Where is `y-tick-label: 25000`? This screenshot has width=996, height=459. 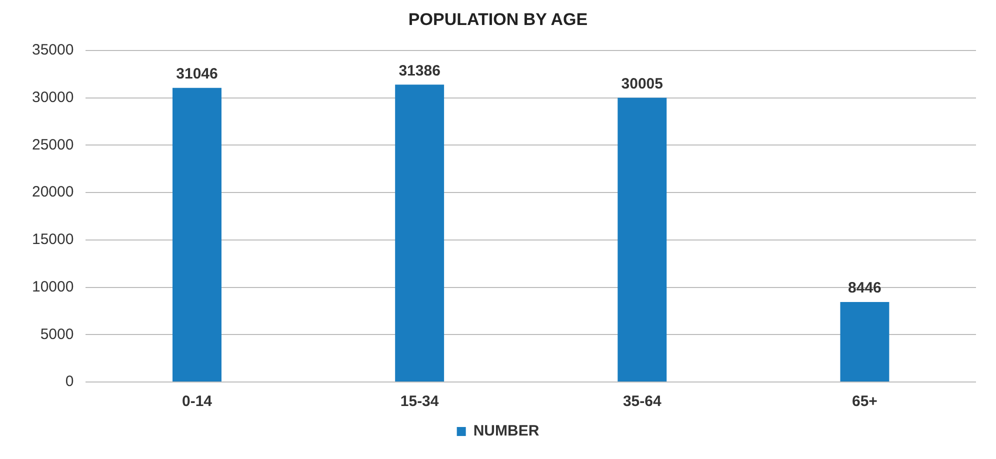
y-tick-label: 25000 is located at coordinates (53, 145).